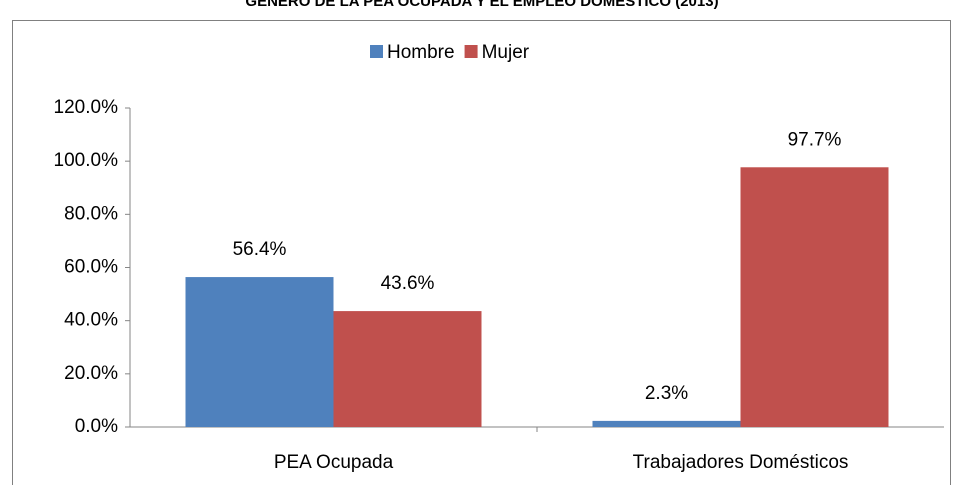 The height and width of the screenshot is (485, 956). What do you see at coordinates (91, 320) in the screenshot?
I see `y-tick-label: 40.0%` at bounding box center [91, 320].